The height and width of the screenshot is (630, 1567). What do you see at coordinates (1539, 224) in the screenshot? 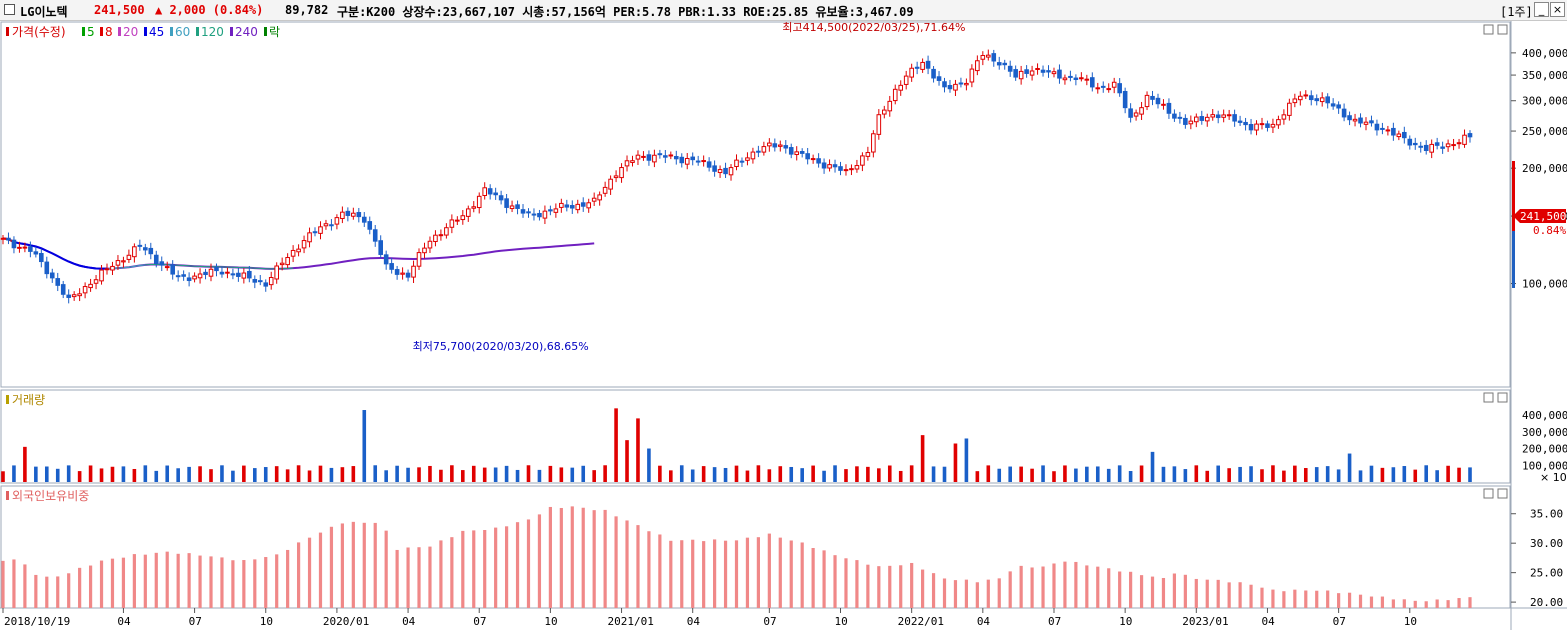
I see `last-price-marker: 241,500 0.84%` at bounding box center [1539, 224].